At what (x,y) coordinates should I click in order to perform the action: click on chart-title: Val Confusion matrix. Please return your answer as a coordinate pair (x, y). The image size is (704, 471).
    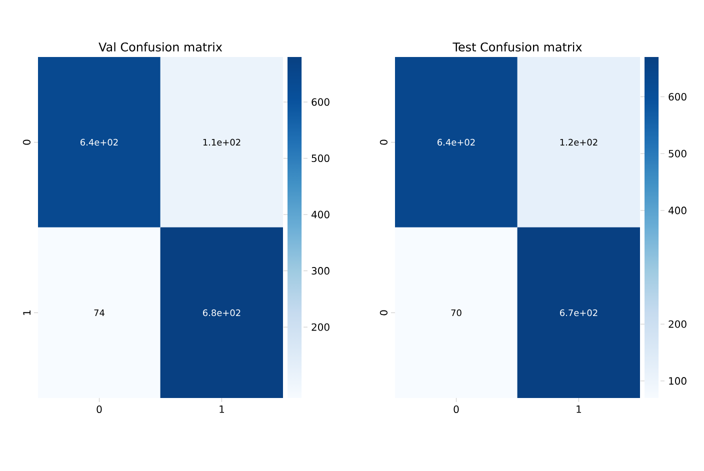
    Looking at the image, I should click on (160, 47).